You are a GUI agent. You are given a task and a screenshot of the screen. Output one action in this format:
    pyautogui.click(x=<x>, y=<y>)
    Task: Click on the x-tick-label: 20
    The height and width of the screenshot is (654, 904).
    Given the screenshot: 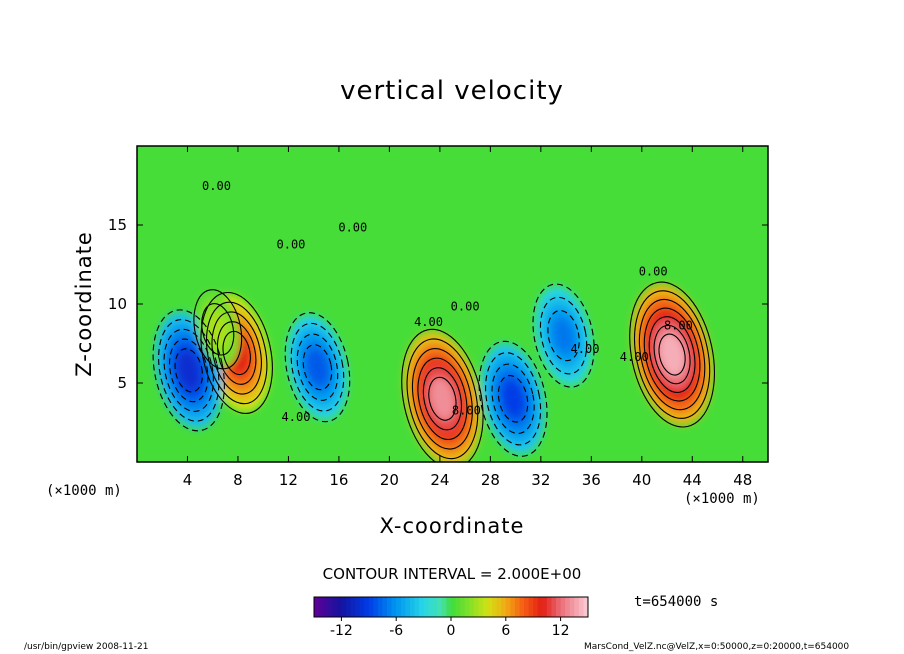 What is the action you would take?
    pyautogui.click(x=389, y=480)
    